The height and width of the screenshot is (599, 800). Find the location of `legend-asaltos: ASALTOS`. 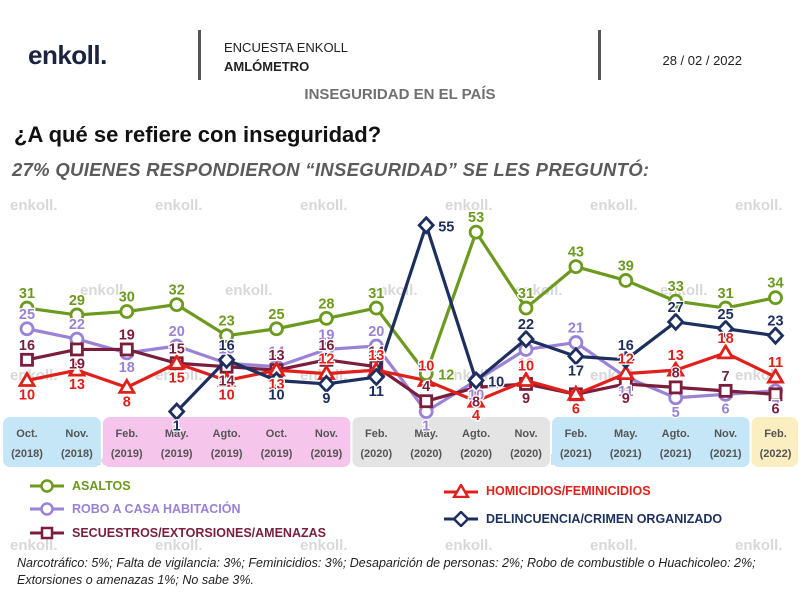

legend-asaltos: ASALTOS is located at coordinates (80, 486).